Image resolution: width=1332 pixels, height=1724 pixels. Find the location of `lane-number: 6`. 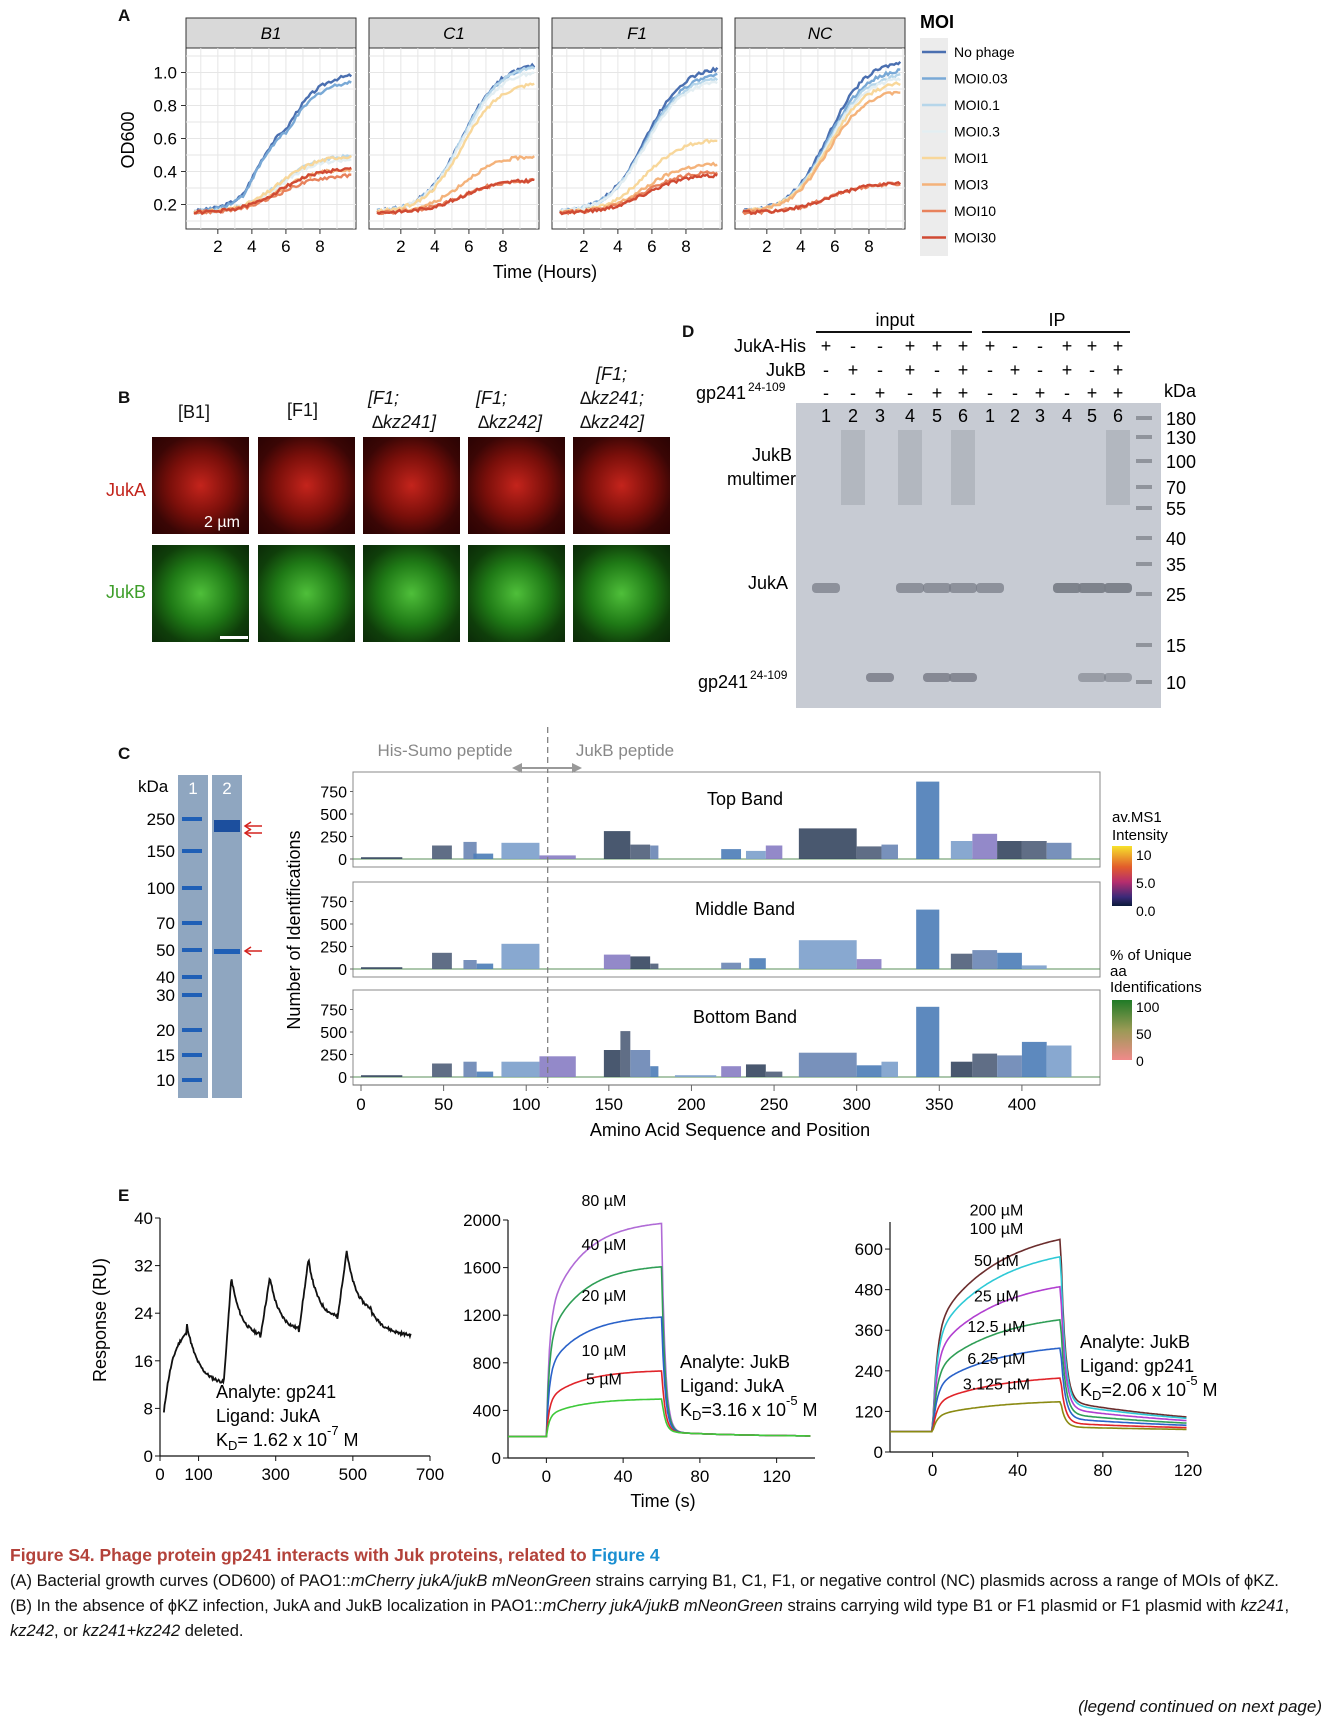

lane-number: 6 is located at coordinates (963, 416).